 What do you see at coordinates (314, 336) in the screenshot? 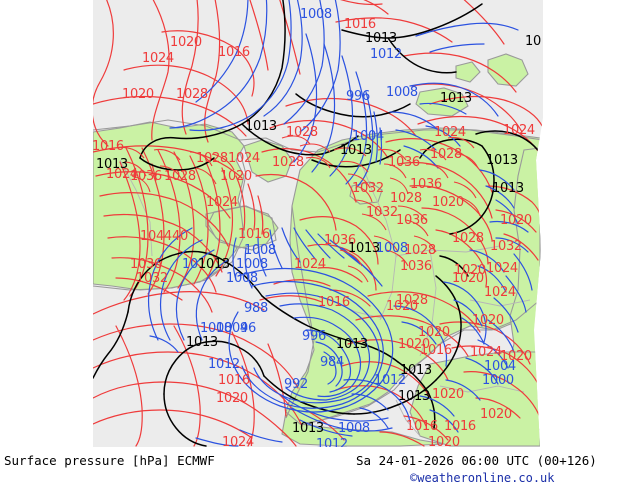
I see `isobar-label: 996` at bounding box center [314, 336].